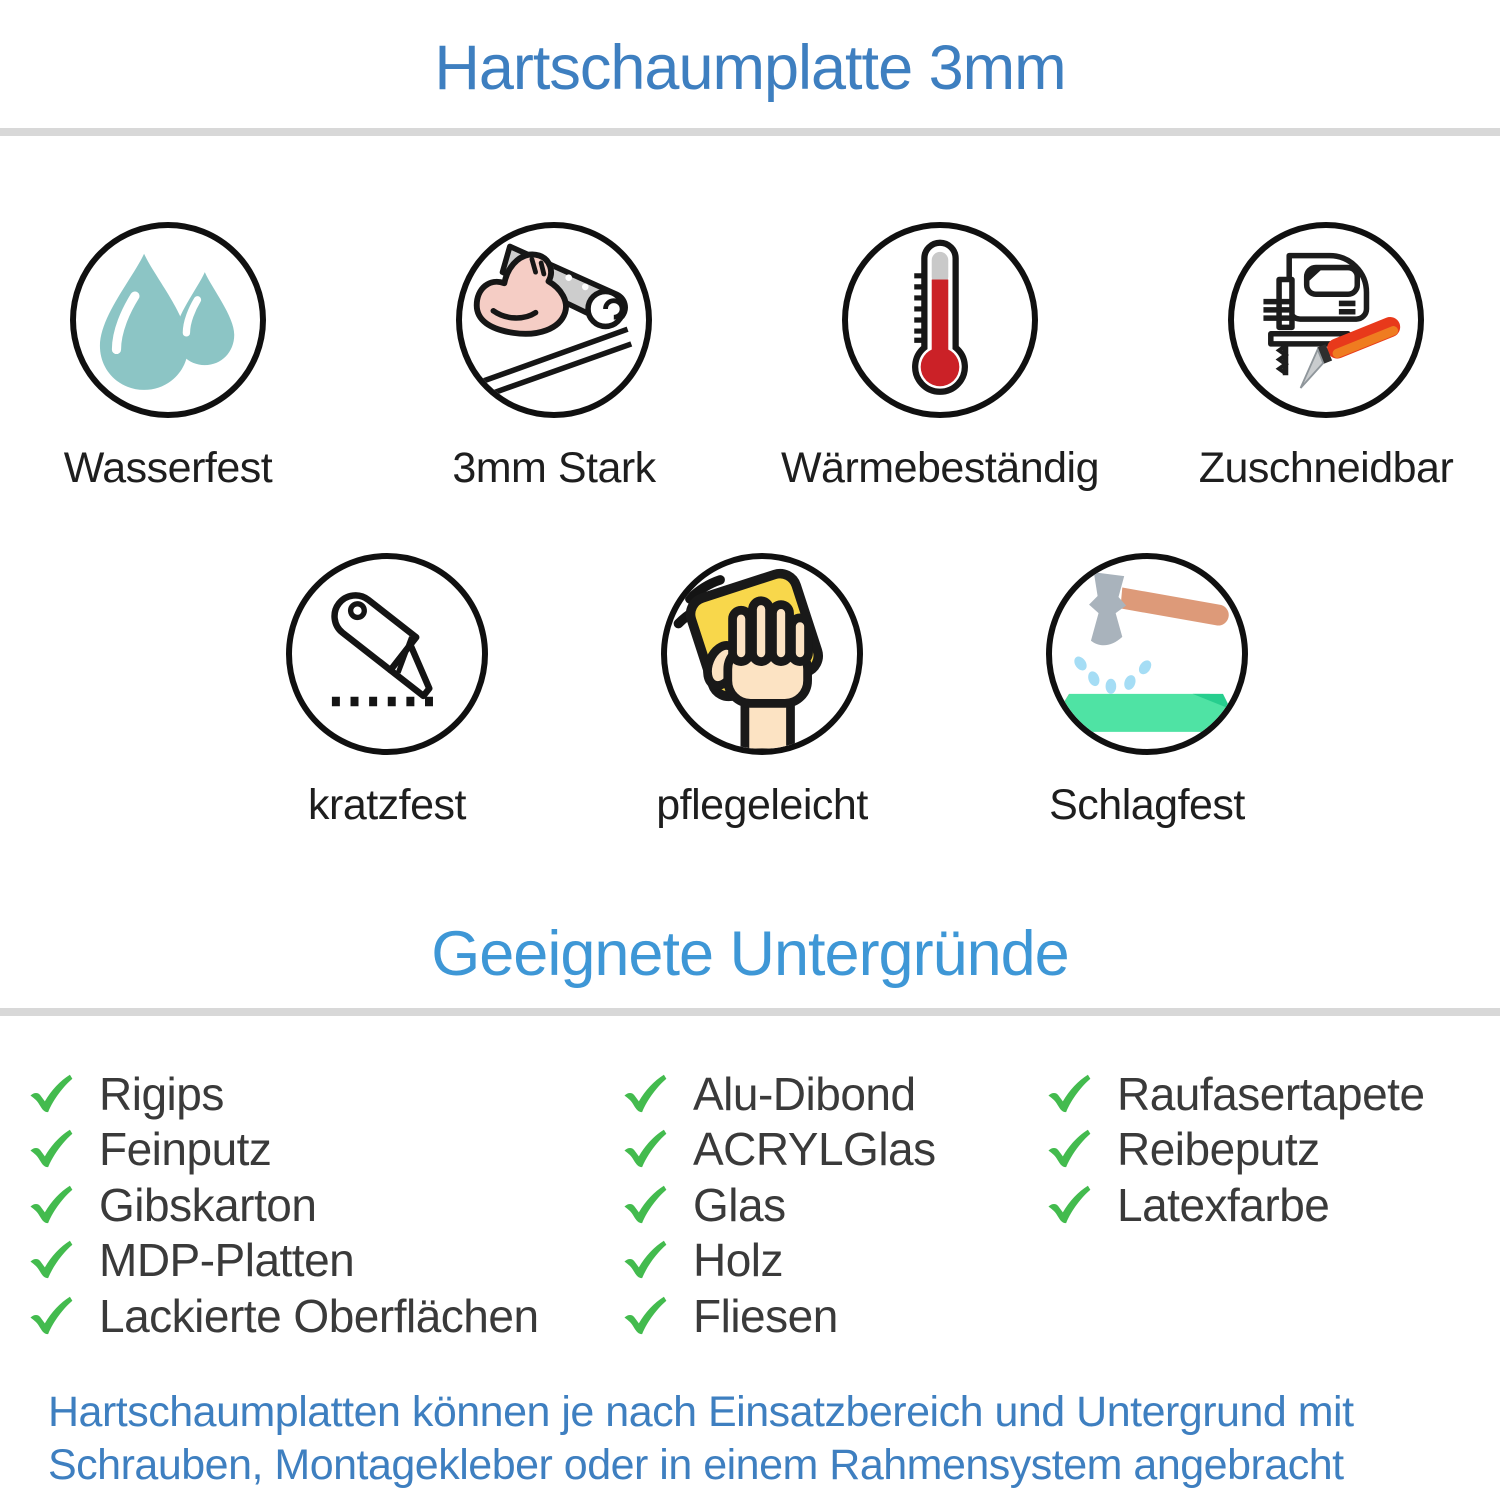 Image resolution: width=1500 pixels, height=1500 pixels. Describe the element at coordinates (1271, 1093) in the screenshot. I see `checklist-item-label: Raufasertapete` at that location.